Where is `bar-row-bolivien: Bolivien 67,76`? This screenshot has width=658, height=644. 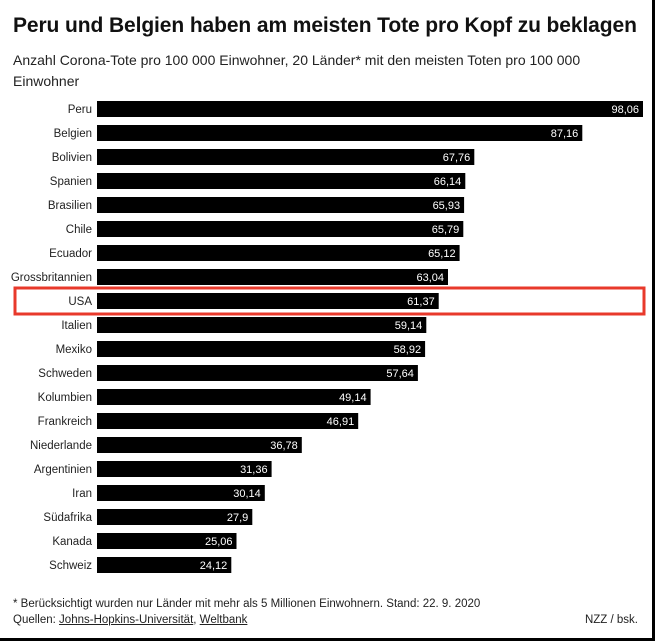
bar-row-bolivien: Bolivien 67,76 is located at coordinates (263, 157).